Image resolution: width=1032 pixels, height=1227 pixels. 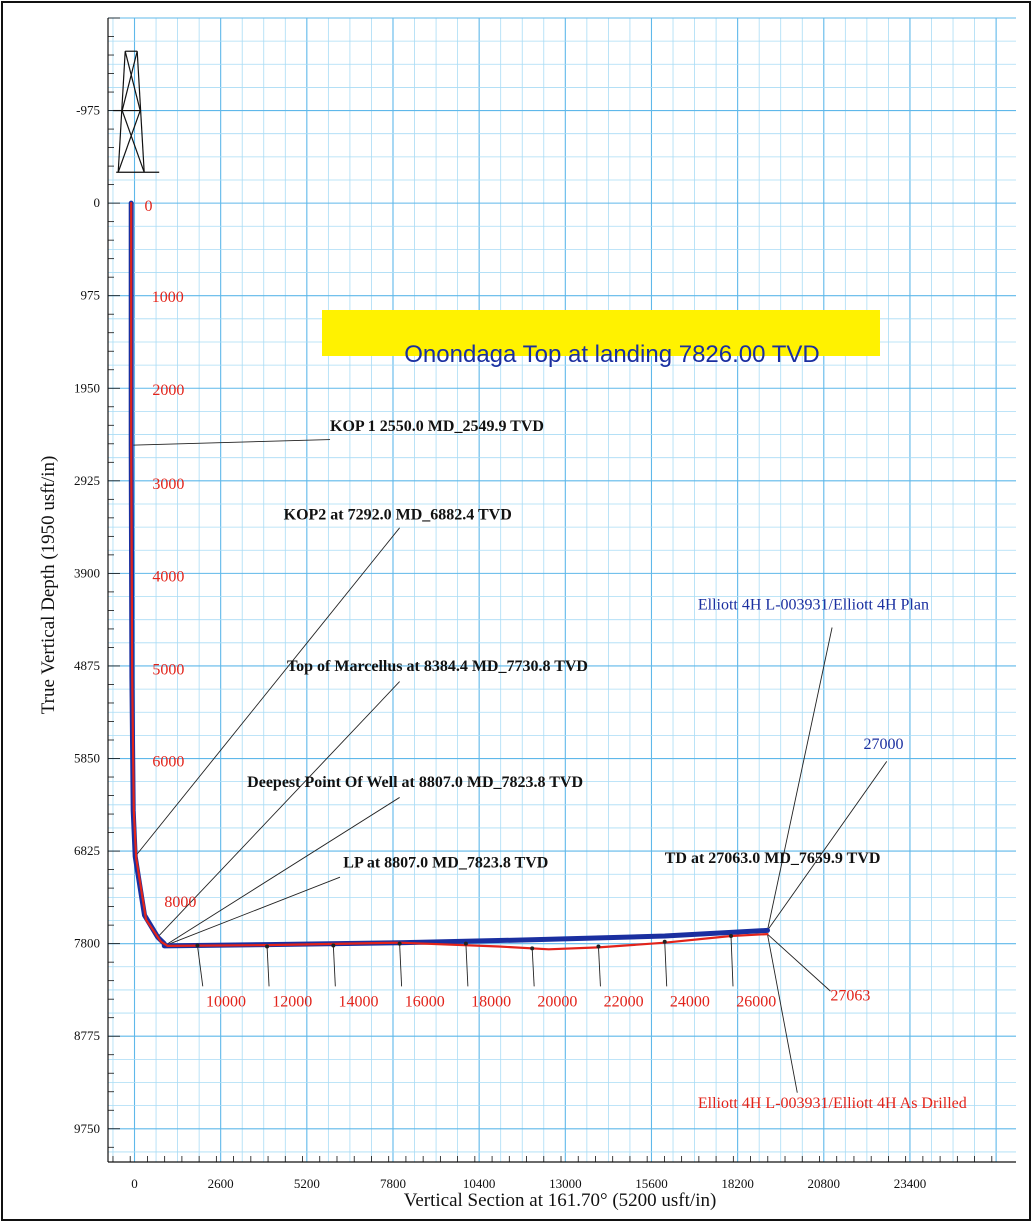 What do you see at coordinates (850, 996) in the screenshot?
I see `well-label: 27063` at bounding box center [850, 996].